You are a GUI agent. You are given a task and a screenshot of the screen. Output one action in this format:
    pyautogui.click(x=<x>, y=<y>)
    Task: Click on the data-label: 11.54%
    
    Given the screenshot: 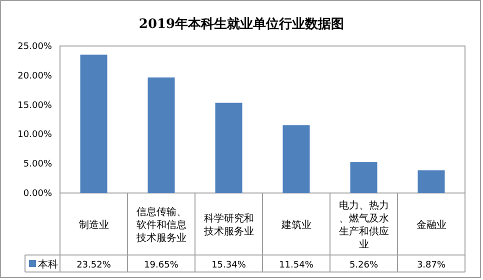 What is the action you would take?
    pyautogui.click(x=296, y=265)
    